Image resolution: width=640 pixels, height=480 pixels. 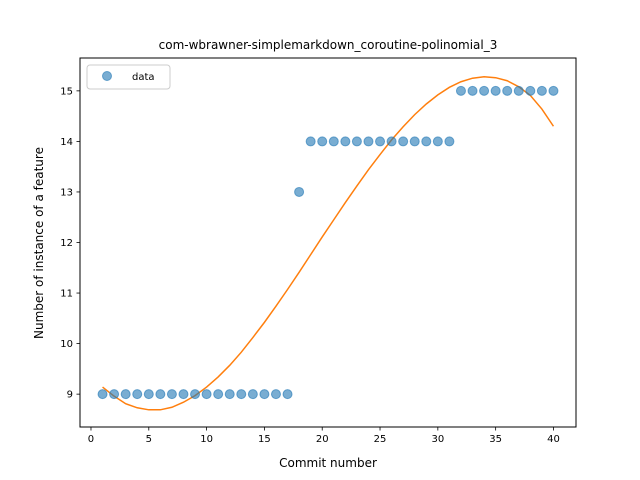 I want to click on legend-label: data, so click(x=143, y=77).